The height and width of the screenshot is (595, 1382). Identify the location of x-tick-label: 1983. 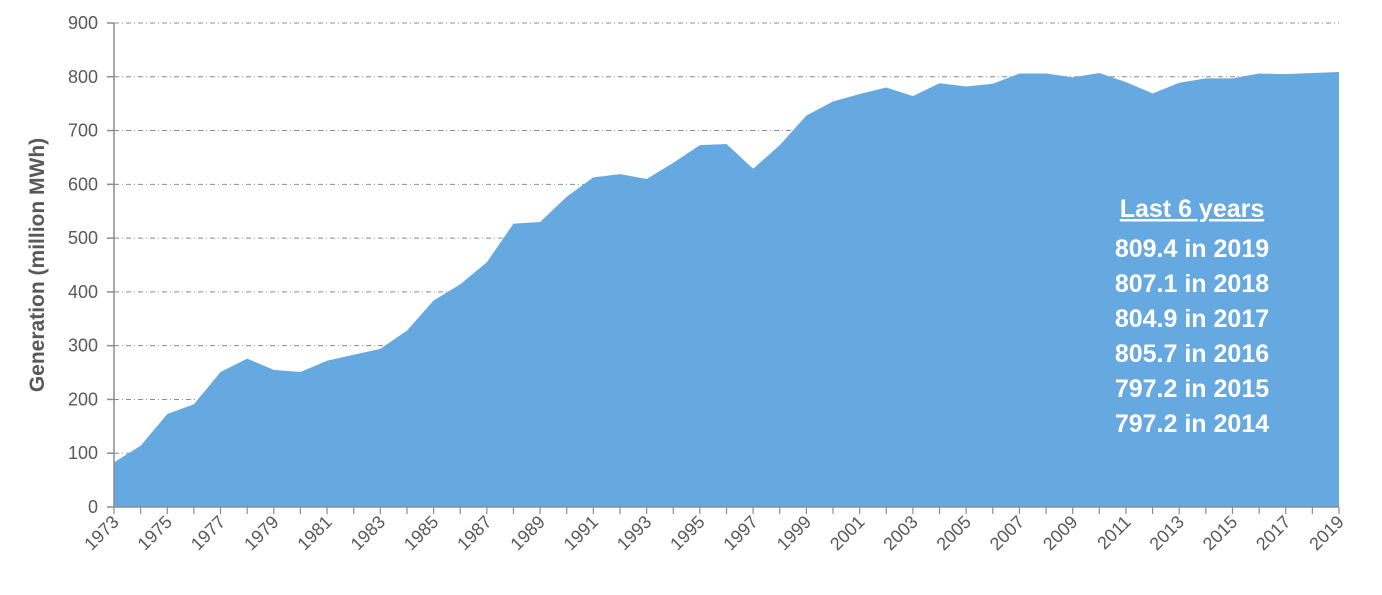
(368, 533).